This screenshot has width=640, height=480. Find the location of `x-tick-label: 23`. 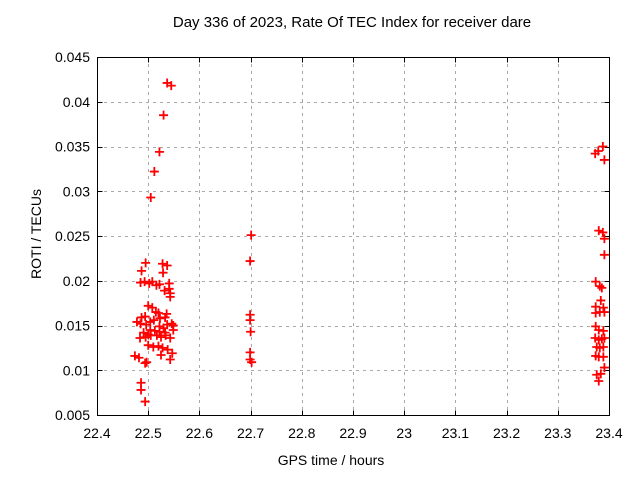

x-tick-label: 23 is located at coordinates (404, 433).